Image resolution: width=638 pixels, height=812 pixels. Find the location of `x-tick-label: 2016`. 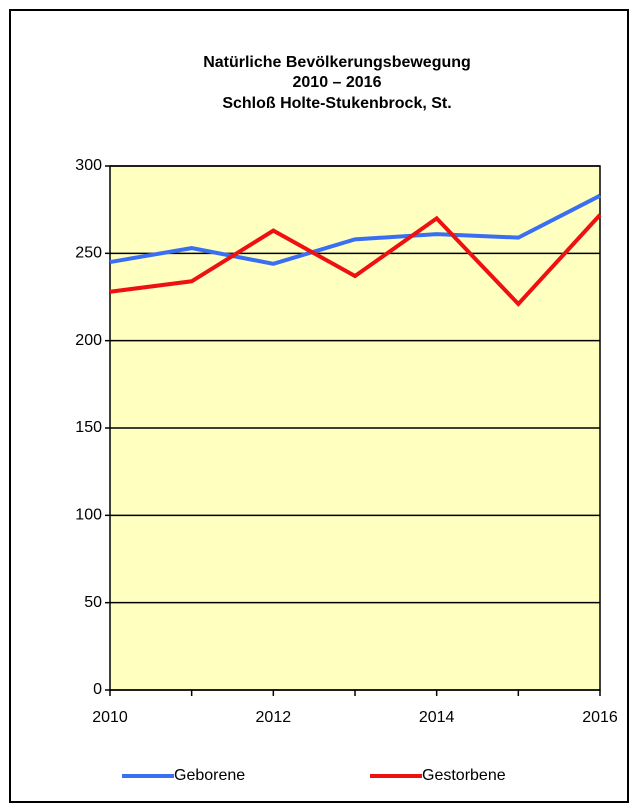

x-tick-label: 2016 is located at coordinates (600, 717).